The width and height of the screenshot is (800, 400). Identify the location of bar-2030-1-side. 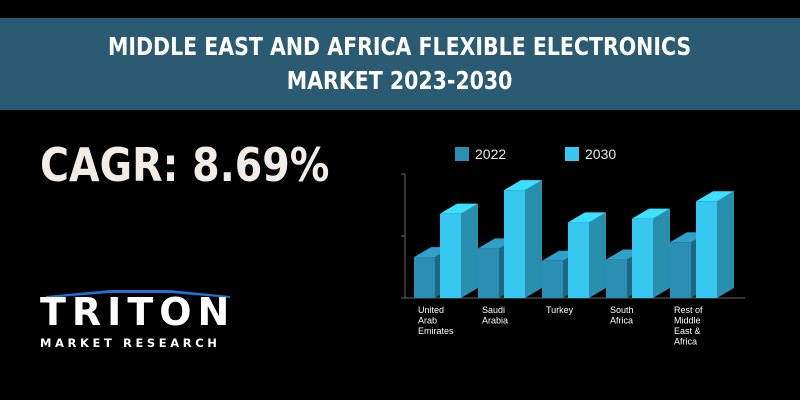
(533, 239).